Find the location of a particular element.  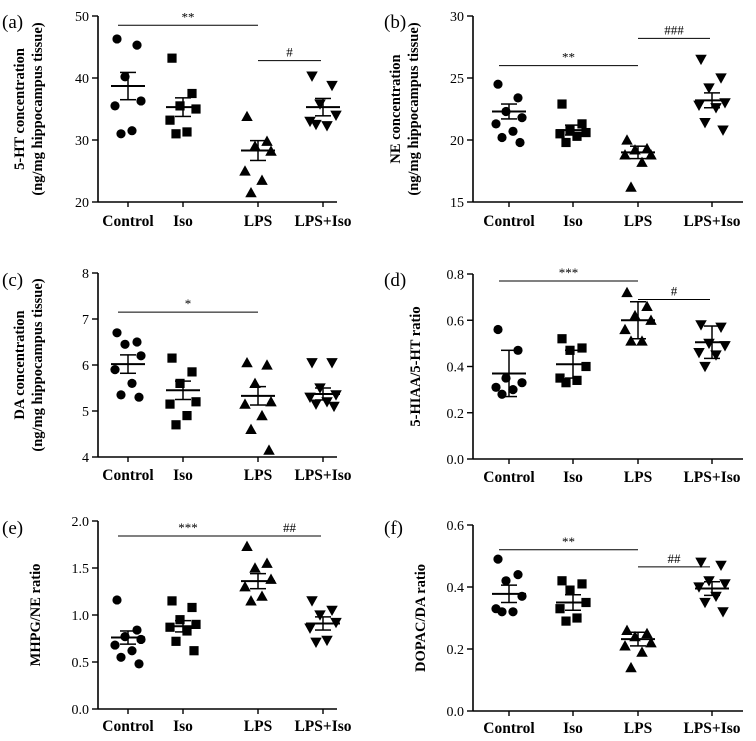

y-tick-label: 7 is located at coordinates (85, 320).